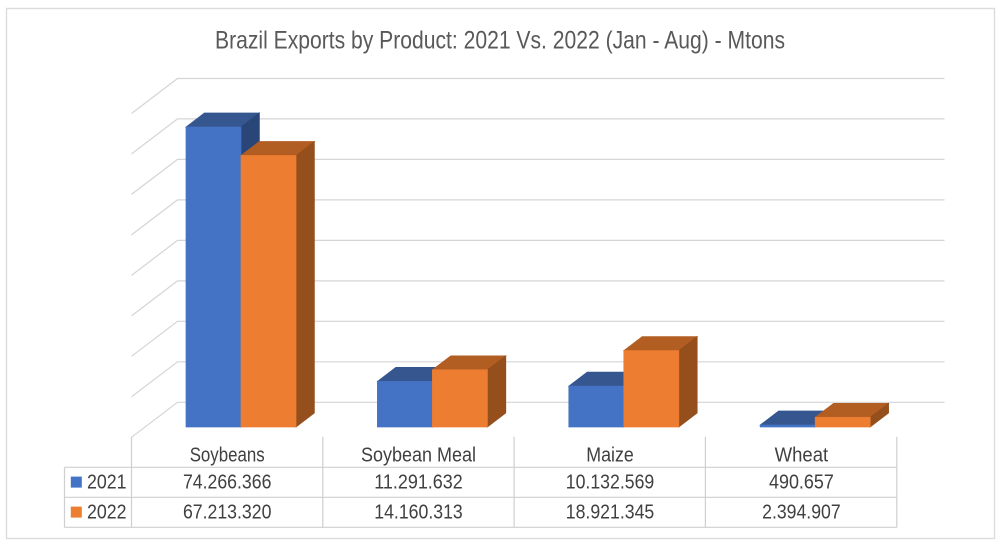 Image resolution: width=1000 pixels, height=546 pixels. I want to click on svg-text: 2.394.907, so click(801, 512).